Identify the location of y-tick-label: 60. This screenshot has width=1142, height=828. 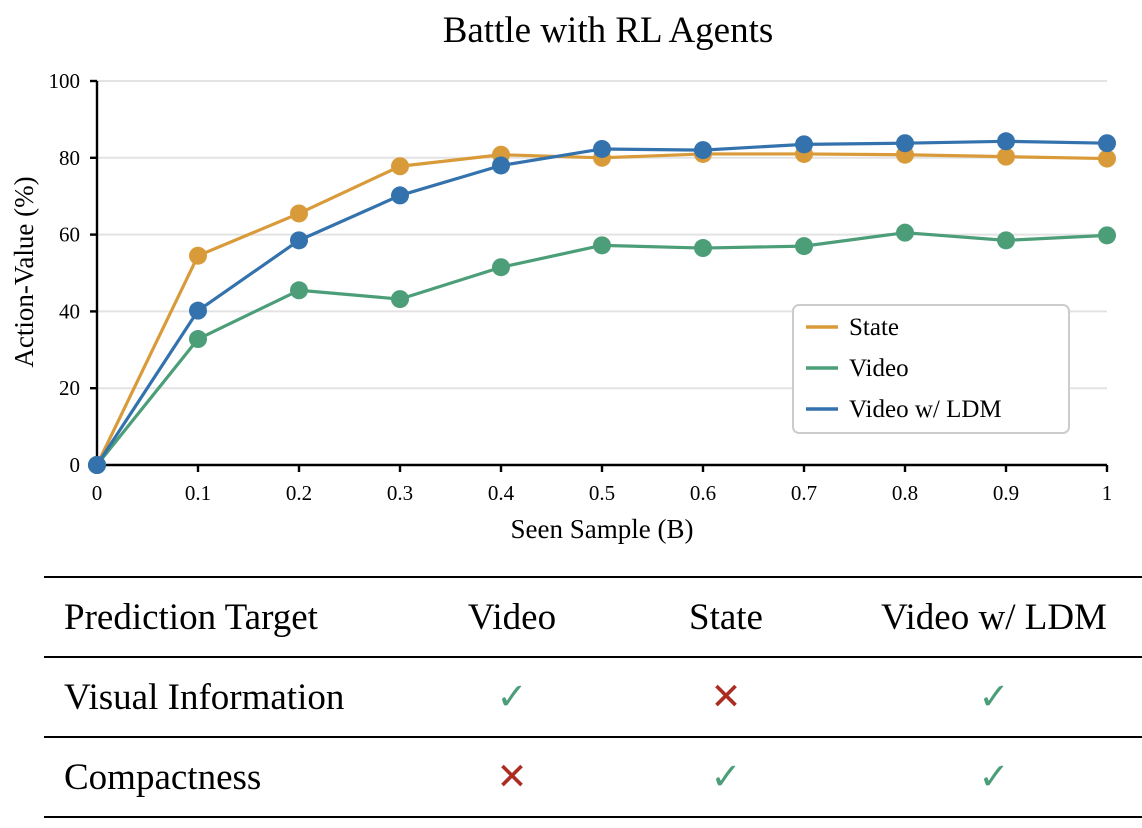
(69, 235).